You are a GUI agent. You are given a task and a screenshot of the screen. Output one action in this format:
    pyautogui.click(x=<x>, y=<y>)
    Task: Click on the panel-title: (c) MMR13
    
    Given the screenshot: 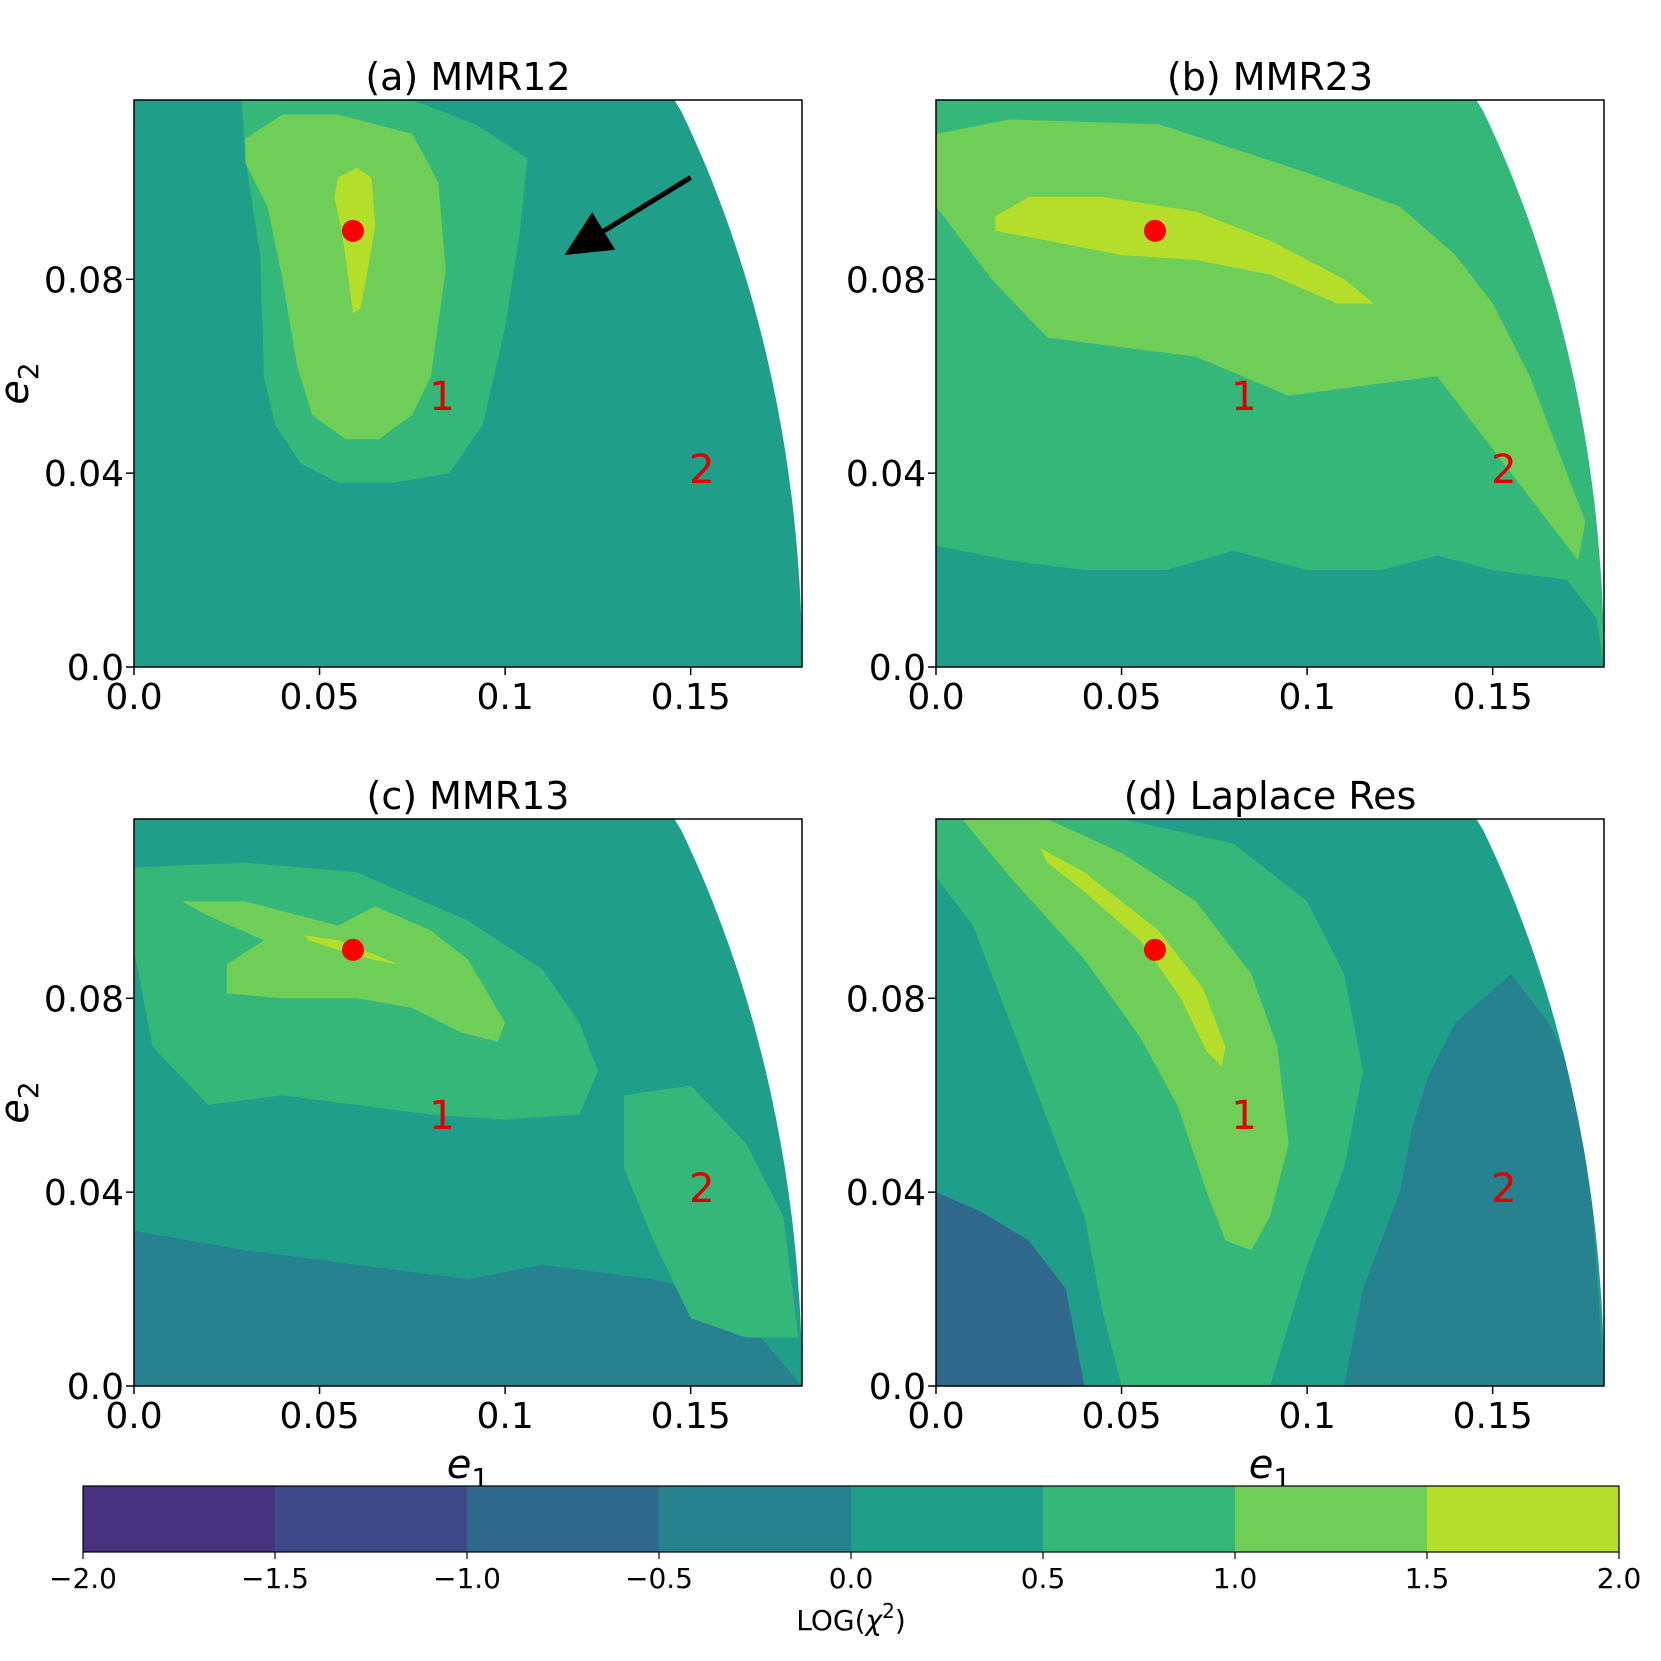 What is the action you would take?
    pyautogui.click(x=468, y=796)
    